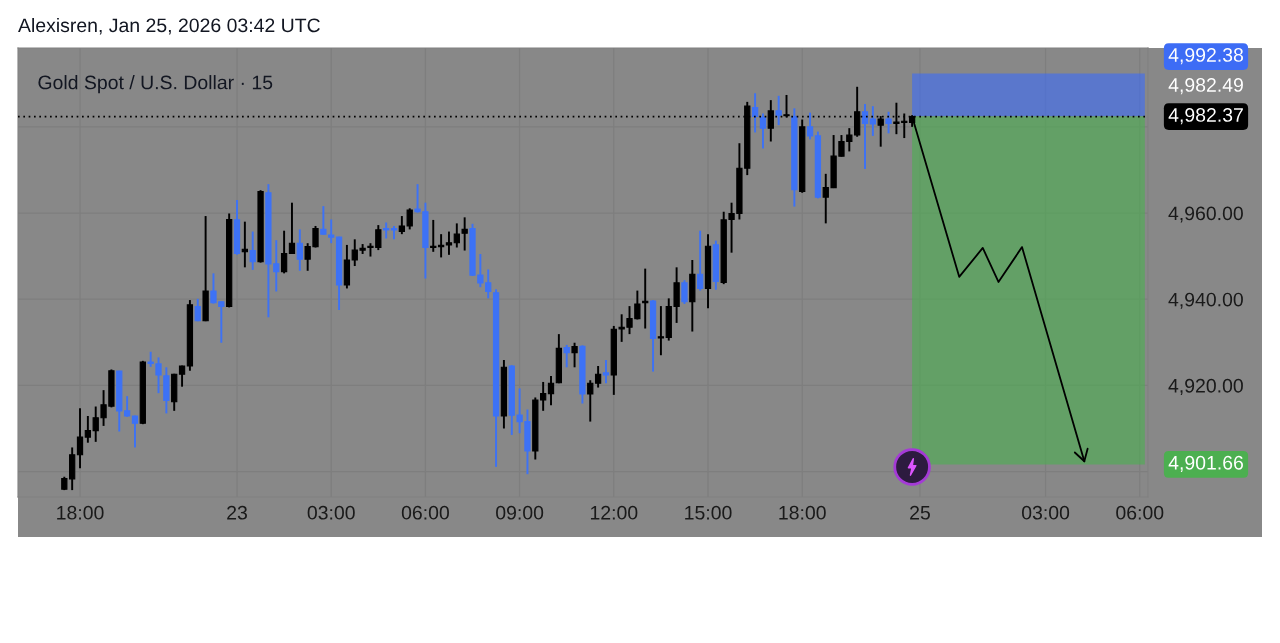 The width and height of the screenshot is (1280, 643). What do you see at coordinates (1205, 56) in the screenshot?
I see `band-label: 4,992.38` at bounding box center [1205, 56].